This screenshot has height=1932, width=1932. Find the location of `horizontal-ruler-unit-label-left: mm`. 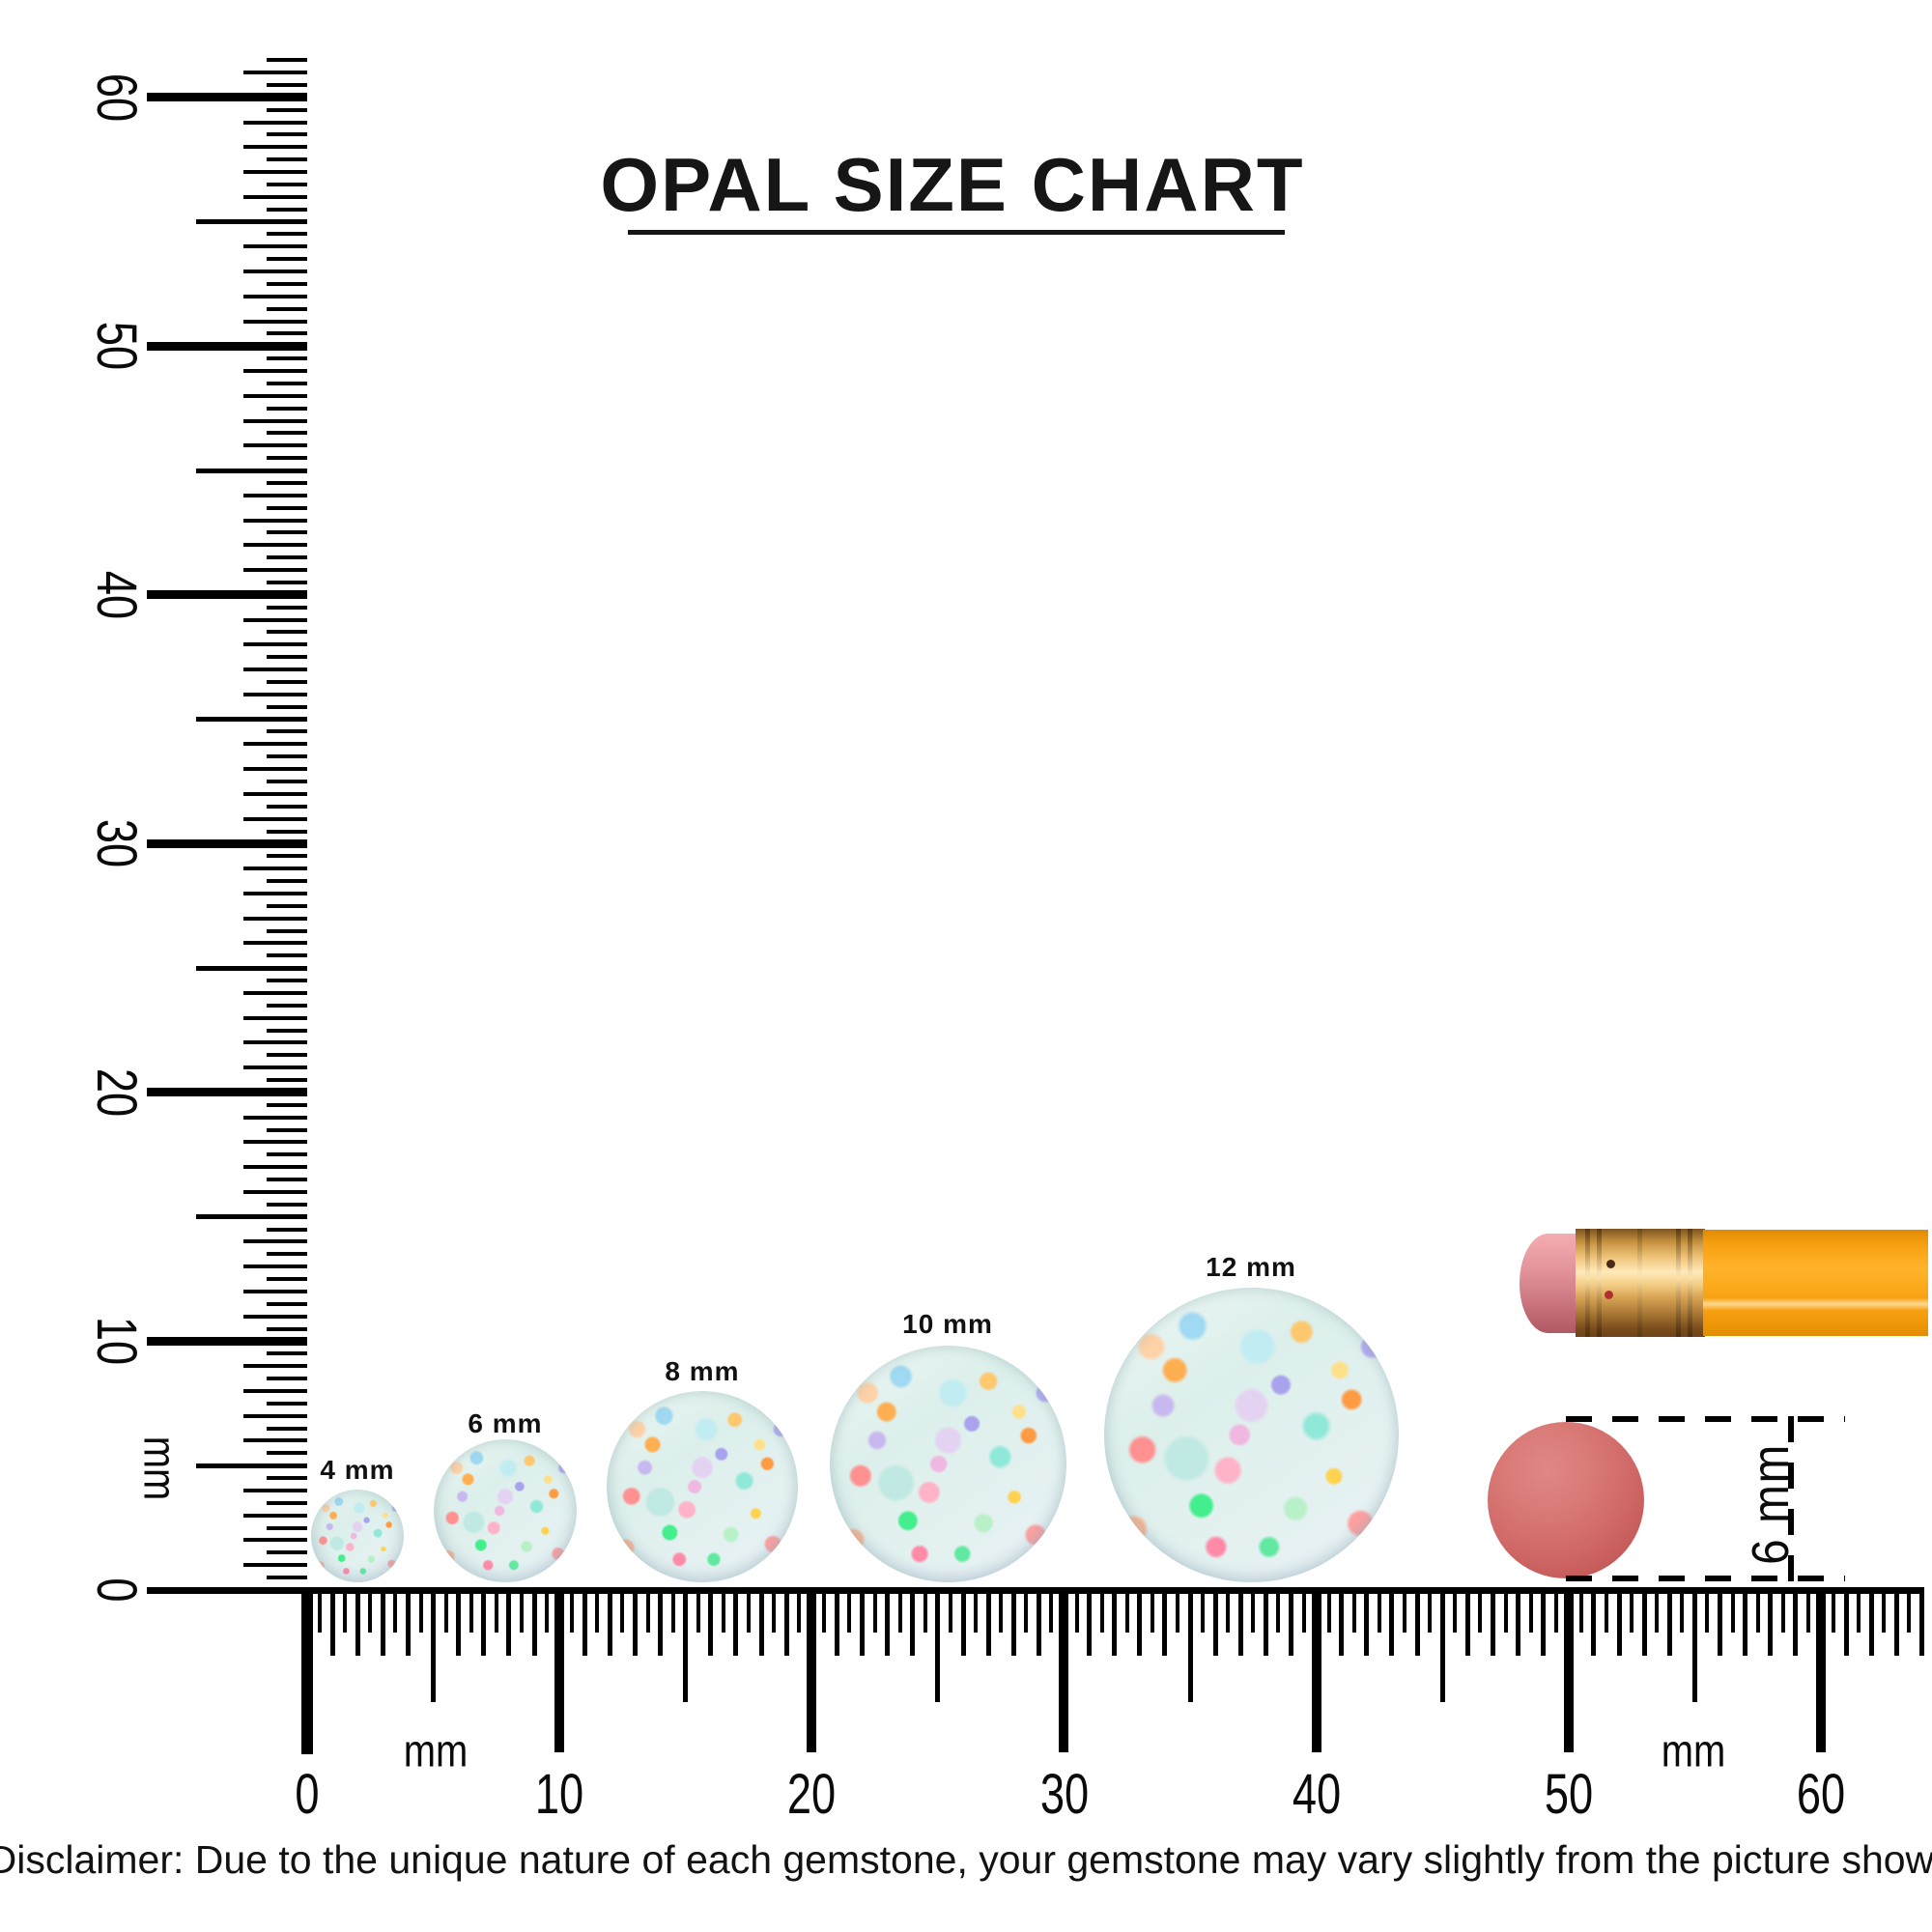

horizontal-ruler-unit-label-left: mm is located at coordinates (436, 1750).